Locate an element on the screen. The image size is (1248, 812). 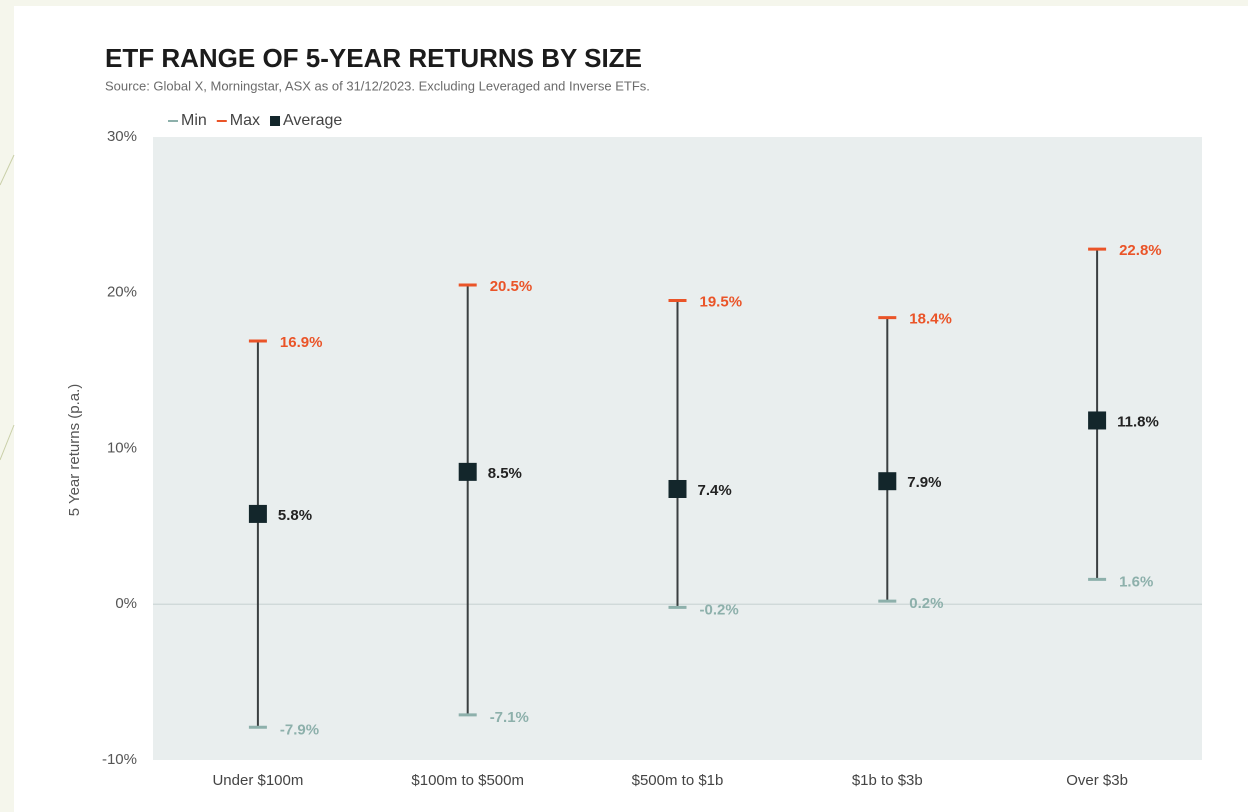
max-label: 16.9% is located at coordinates (301, 342).